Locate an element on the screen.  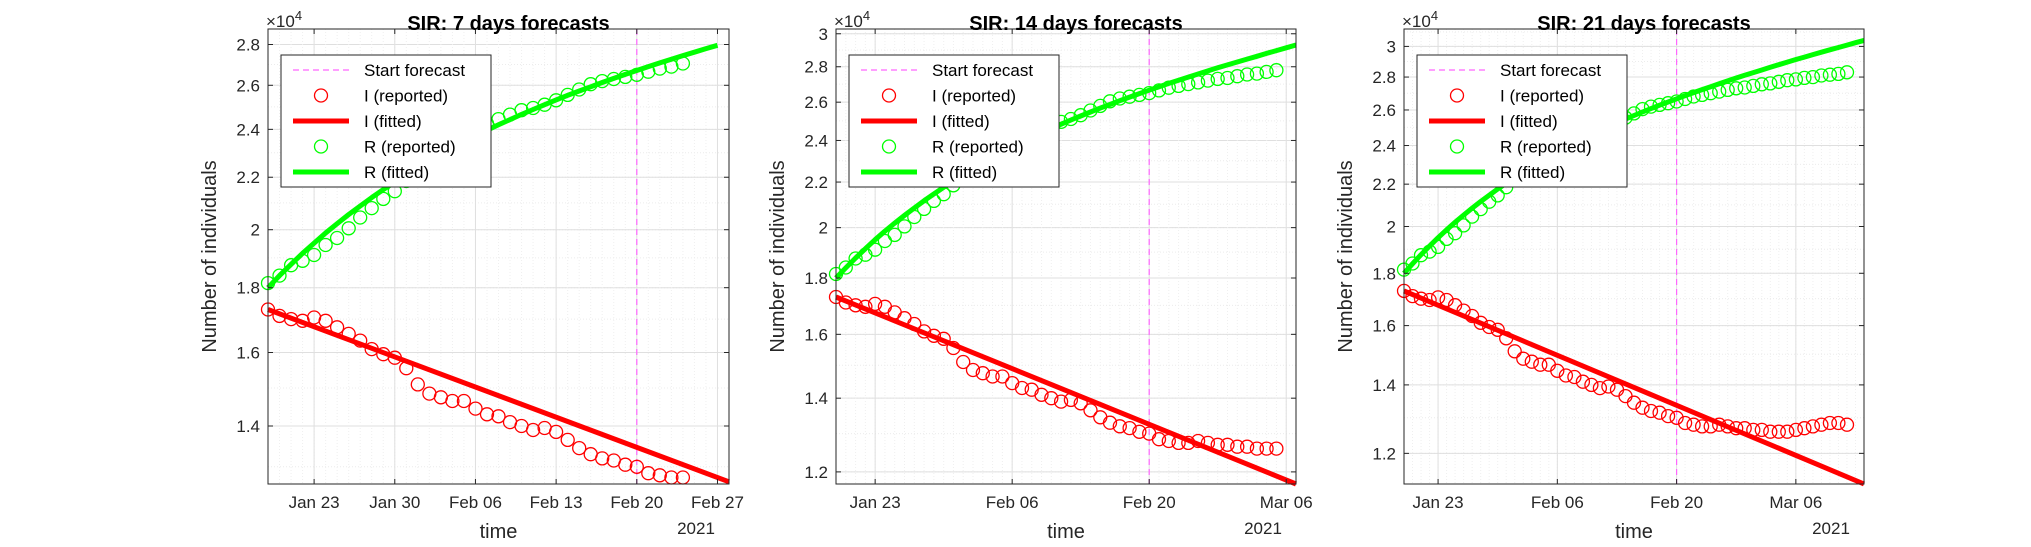
y-tick-label: 2.6 is located at coordinates (248, 85).